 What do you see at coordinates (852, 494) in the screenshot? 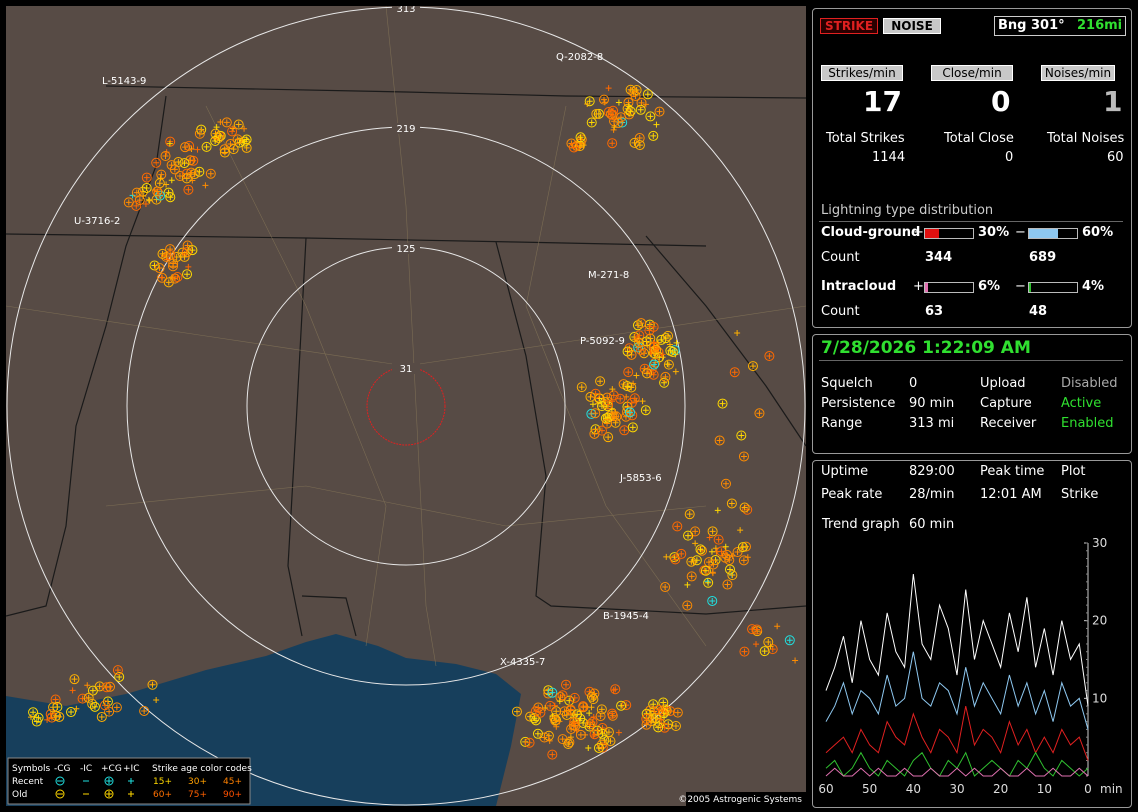
I see `field: Peak rate` at bounding box center [852, 494].